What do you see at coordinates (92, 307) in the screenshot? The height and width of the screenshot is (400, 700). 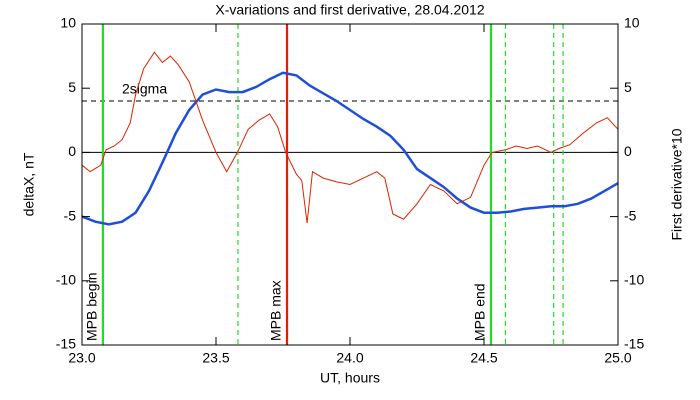 I see `event-label: MPB begin` at bounding box center [92, 307].